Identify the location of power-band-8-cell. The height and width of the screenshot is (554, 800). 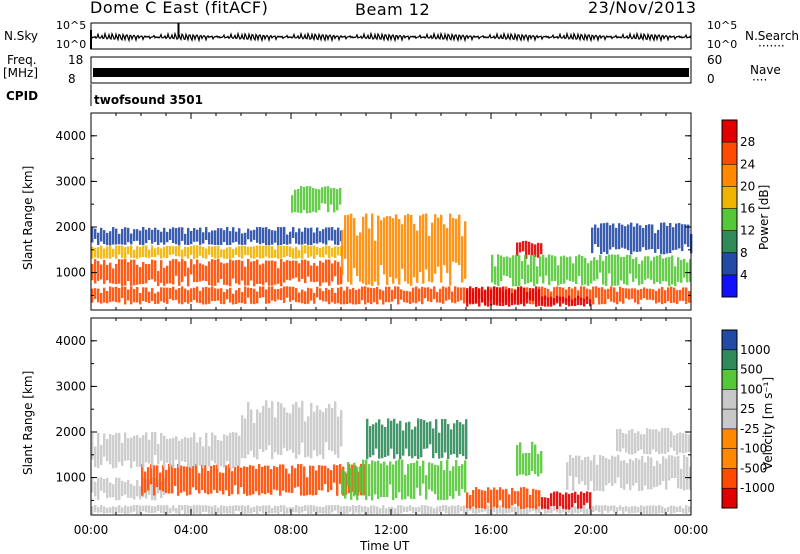
(523, 246).